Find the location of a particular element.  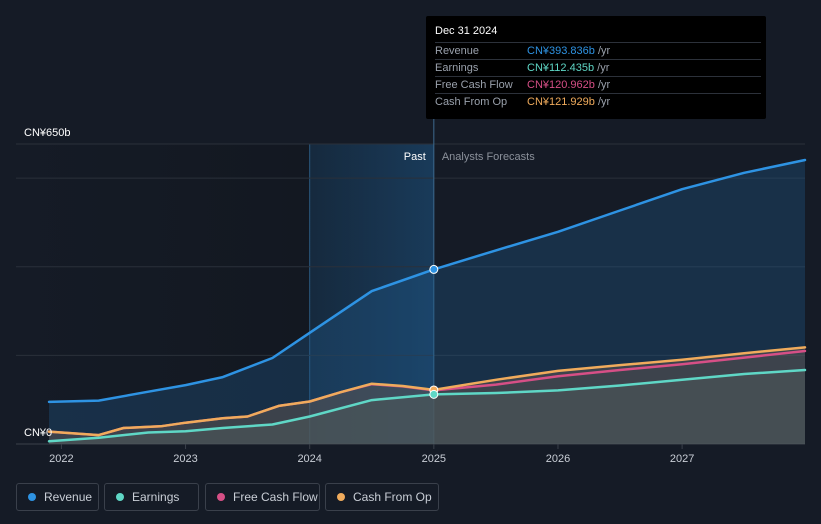

point-marker-earnings is located at coordinates (434, 394).